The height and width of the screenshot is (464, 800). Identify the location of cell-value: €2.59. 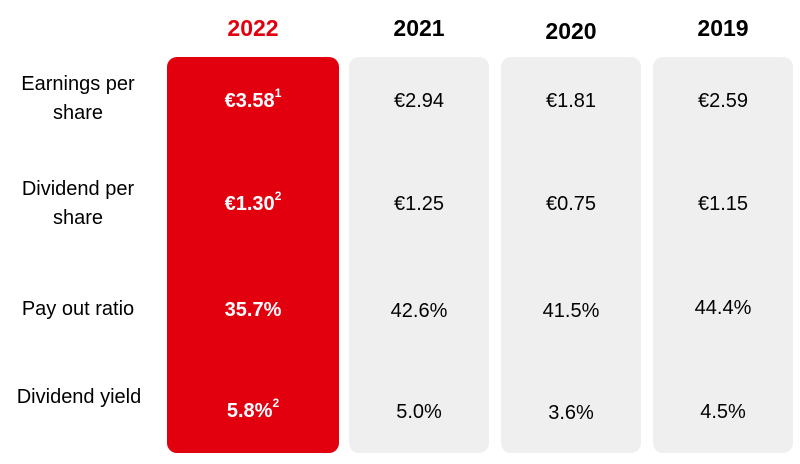
(723, 101).